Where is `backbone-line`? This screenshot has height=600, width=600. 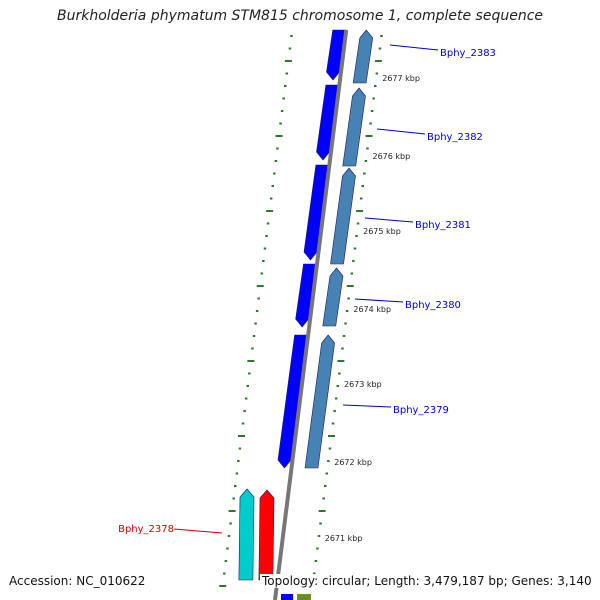 backbone-line is located at coordinates (311, 314).